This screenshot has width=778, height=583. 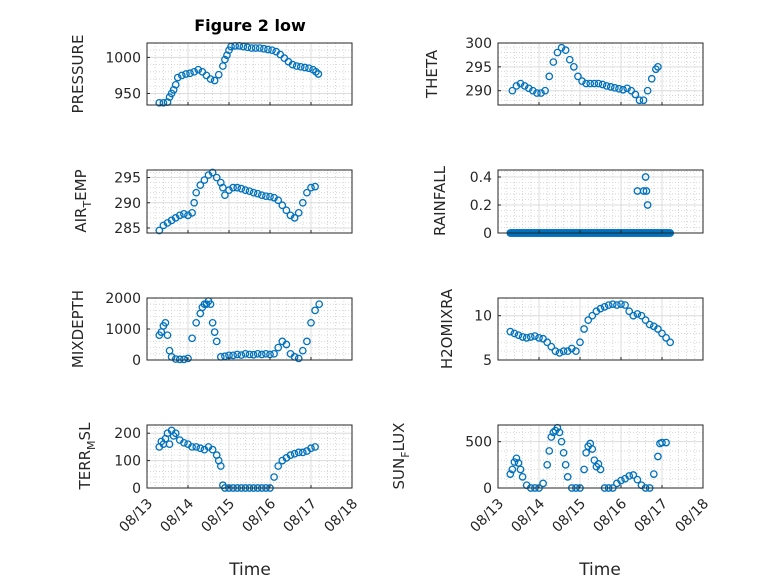 I want to click on panel-mixdepth-ytick-label: 2000, so click(x=123, y=299).